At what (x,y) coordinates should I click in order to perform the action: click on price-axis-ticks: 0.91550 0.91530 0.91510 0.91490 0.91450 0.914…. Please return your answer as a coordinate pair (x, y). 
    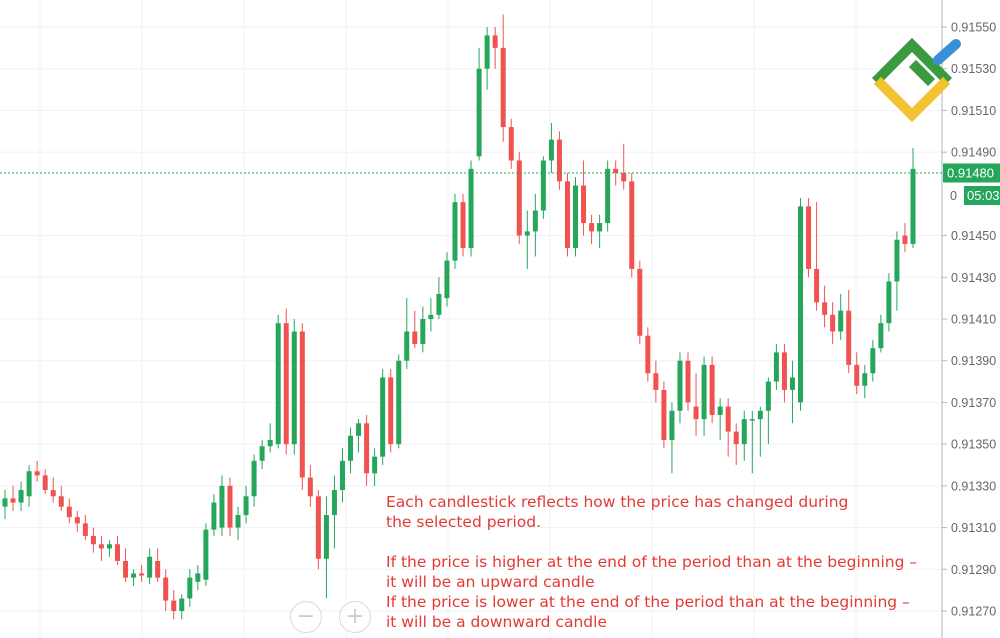
    Looking at the image, I should click on (969, 320).